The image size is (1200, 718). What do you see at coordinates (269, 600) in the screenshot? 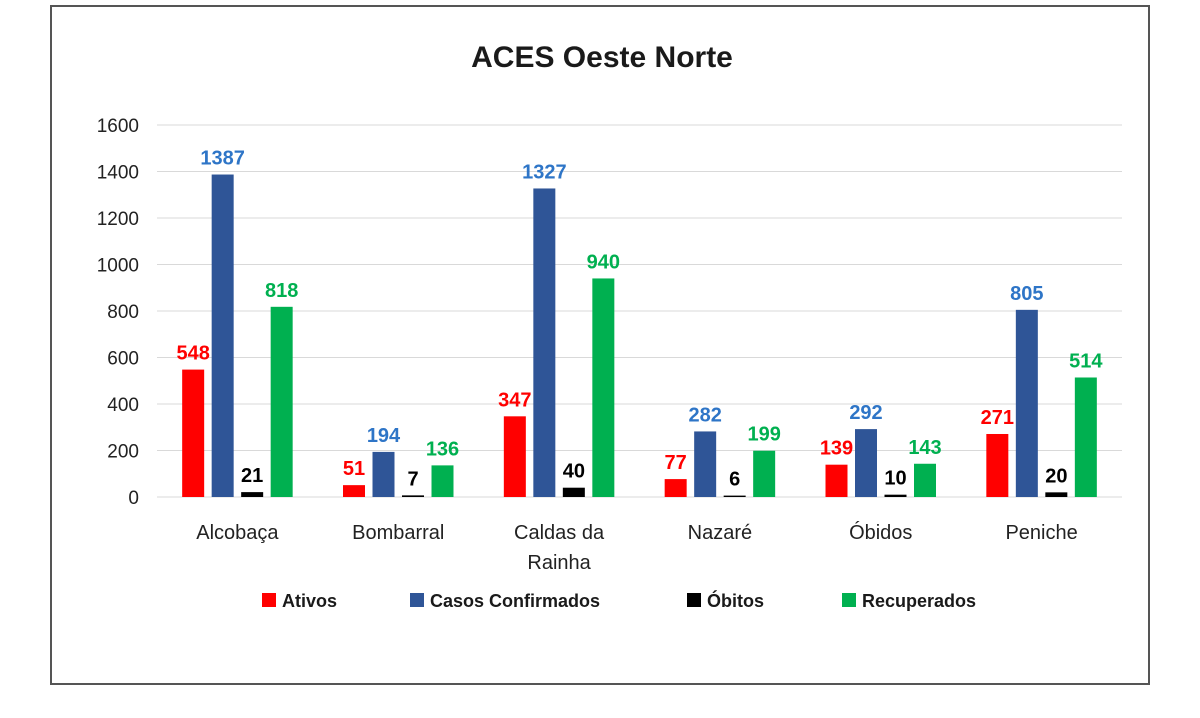
I see `legend-swatch-ativos` at bounding box center [269, 600].